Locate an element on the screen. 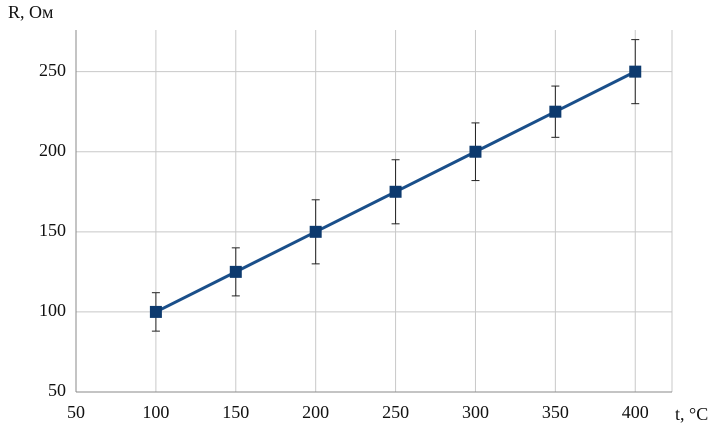  x-tick-label: 100 is located at coordinates (155, 412).